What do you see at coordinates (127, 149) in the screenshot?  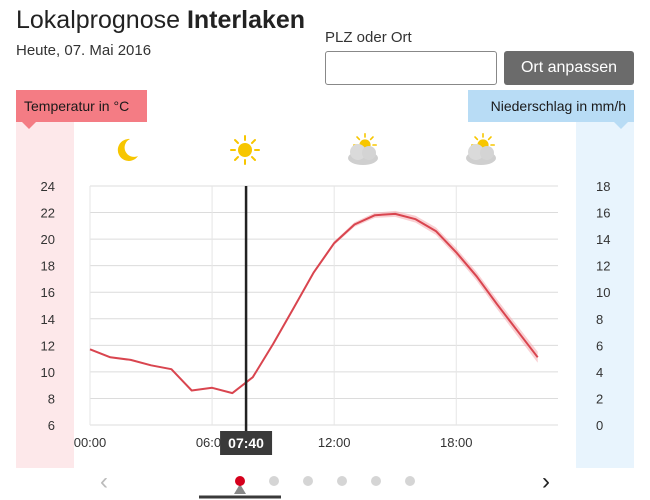 I see `moon-icon` at bounding box center [127, 149].